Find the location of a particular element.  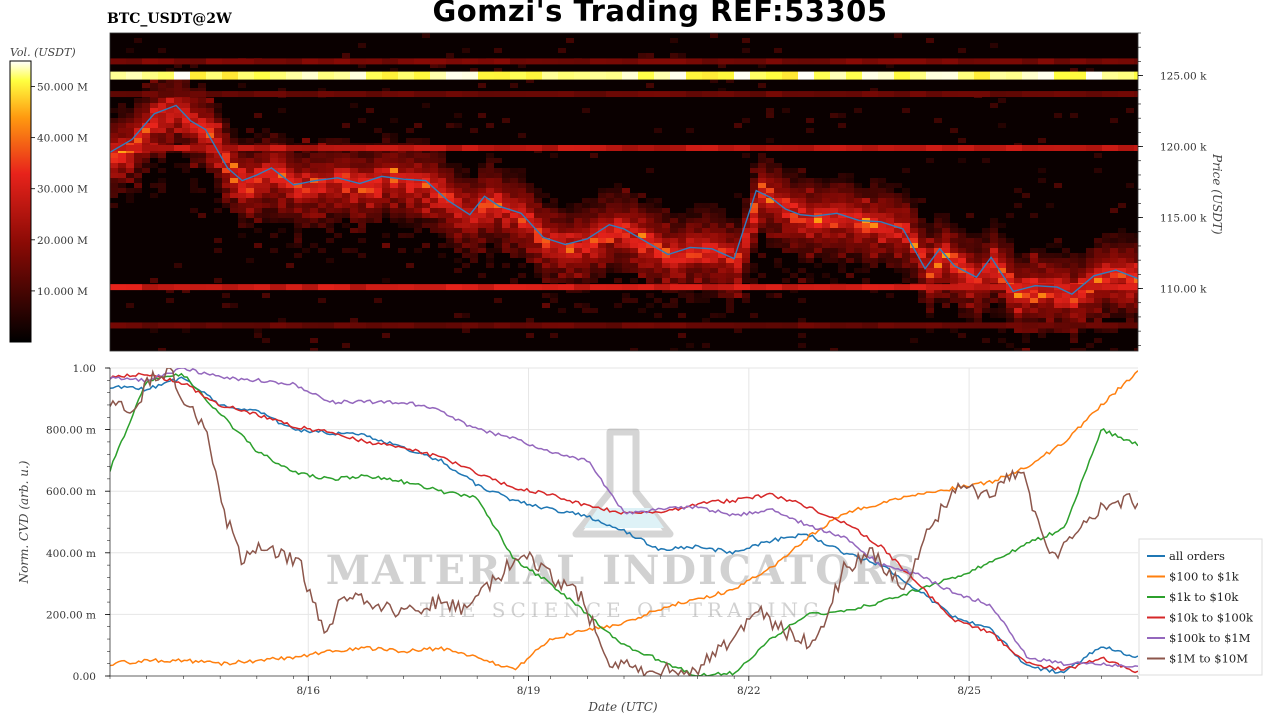

cvd-y-axis-label: Norm. CVD (arb. u.) is located at coordinates (24, 522).